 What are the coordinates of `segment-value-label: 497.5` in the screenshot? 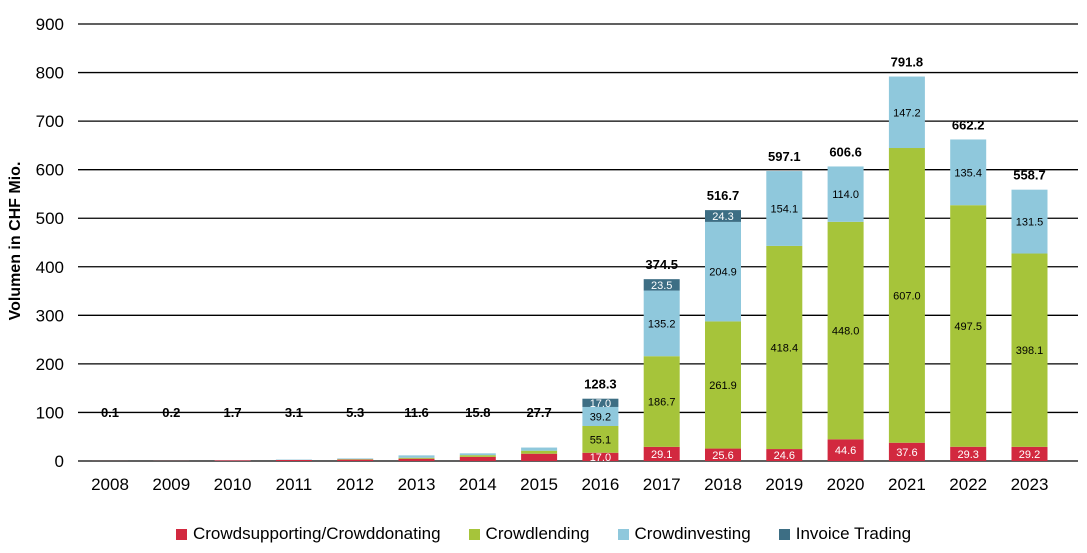 It's located at (968, 327).